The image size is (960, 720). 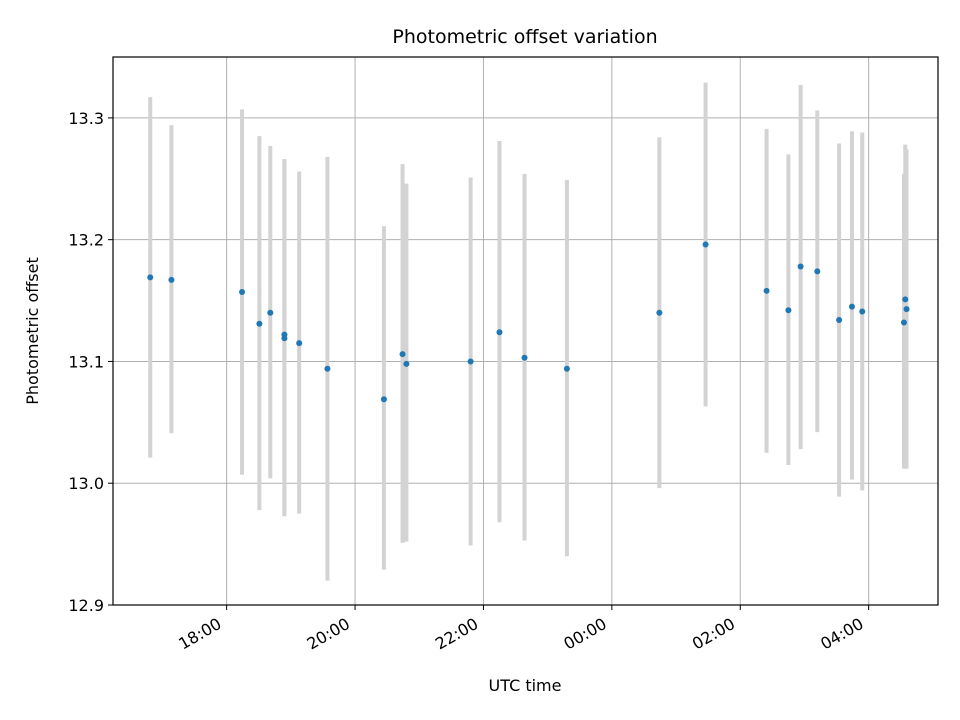 I want to click on y-tick-label: 12.9, so click(x=86, y=605).